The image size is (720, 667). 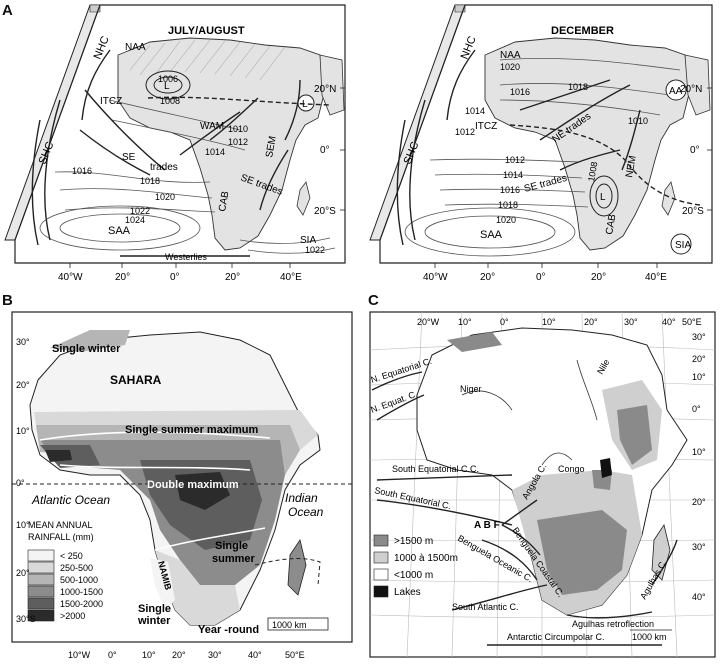 What do you see at coordinates (129, 157) in the screenshot?
I see `se-trades-1: SE` at bounding box center [129, 157].